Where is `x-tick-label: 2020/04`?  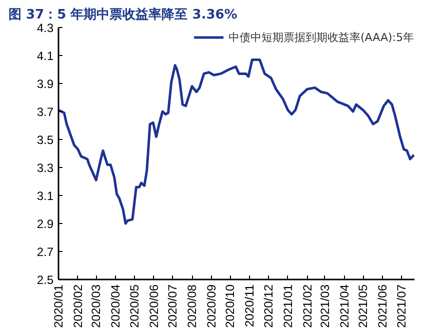 x-tick-label: 2020/04 is located at coordinates (115, 306).